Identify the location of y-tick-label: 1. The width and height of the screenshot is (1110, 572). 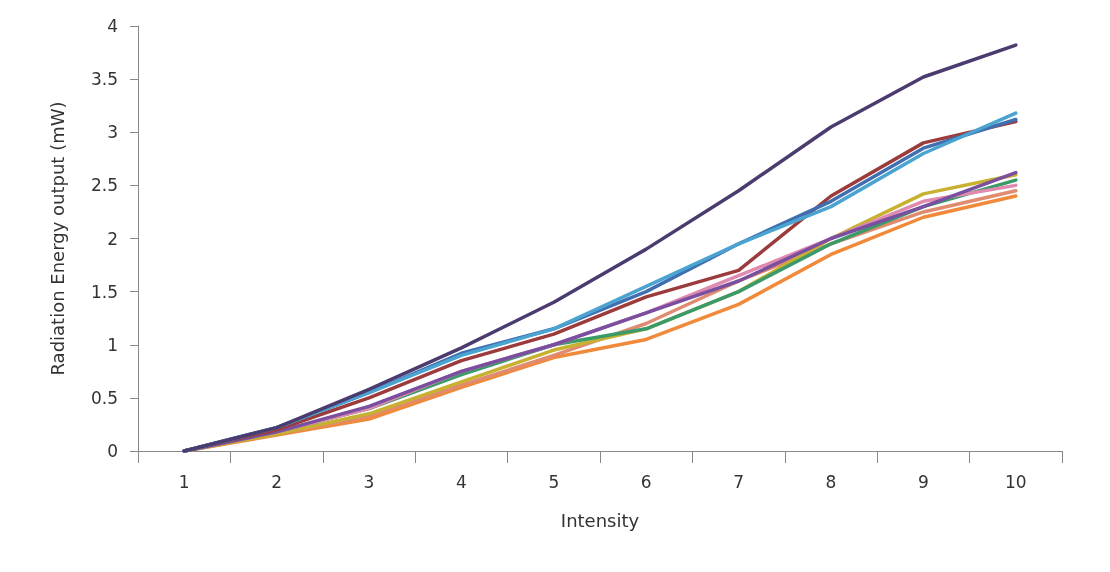
(112, 344).